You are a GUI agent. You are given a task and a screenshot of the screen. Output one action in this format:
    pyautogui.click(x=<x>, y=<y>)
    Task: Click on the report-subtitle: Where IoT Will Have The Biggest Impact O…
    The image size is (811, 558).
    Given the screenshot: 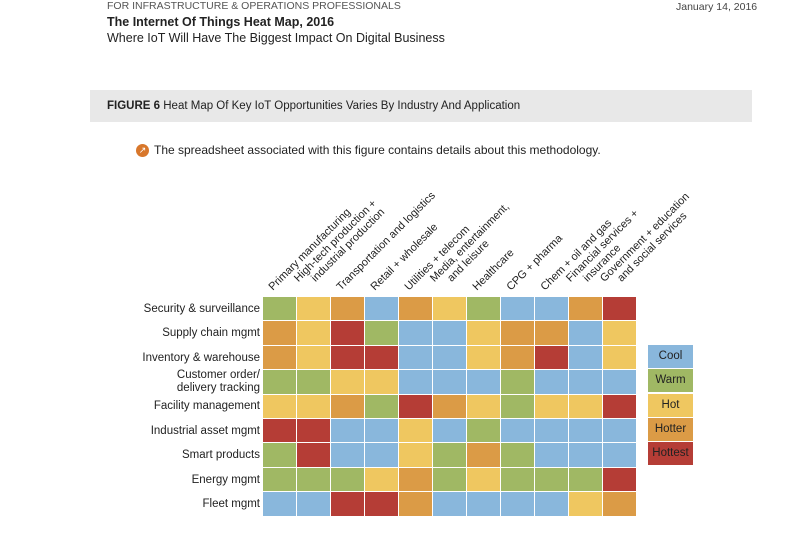 What is the action you would take?
    pyautogui.click(x=276, y=38)
    